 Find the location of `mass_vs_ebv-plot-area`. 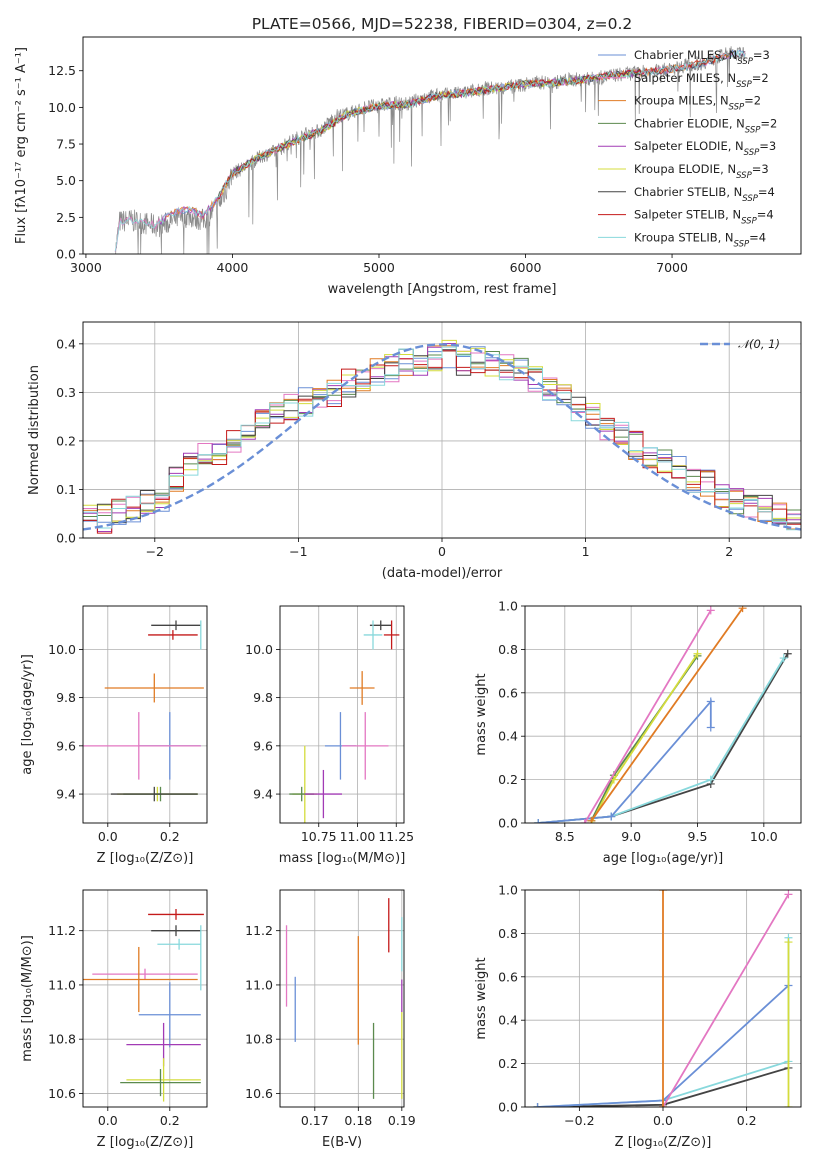

mass_vs_ebv-plot-area is located at coordinates (344, 998).